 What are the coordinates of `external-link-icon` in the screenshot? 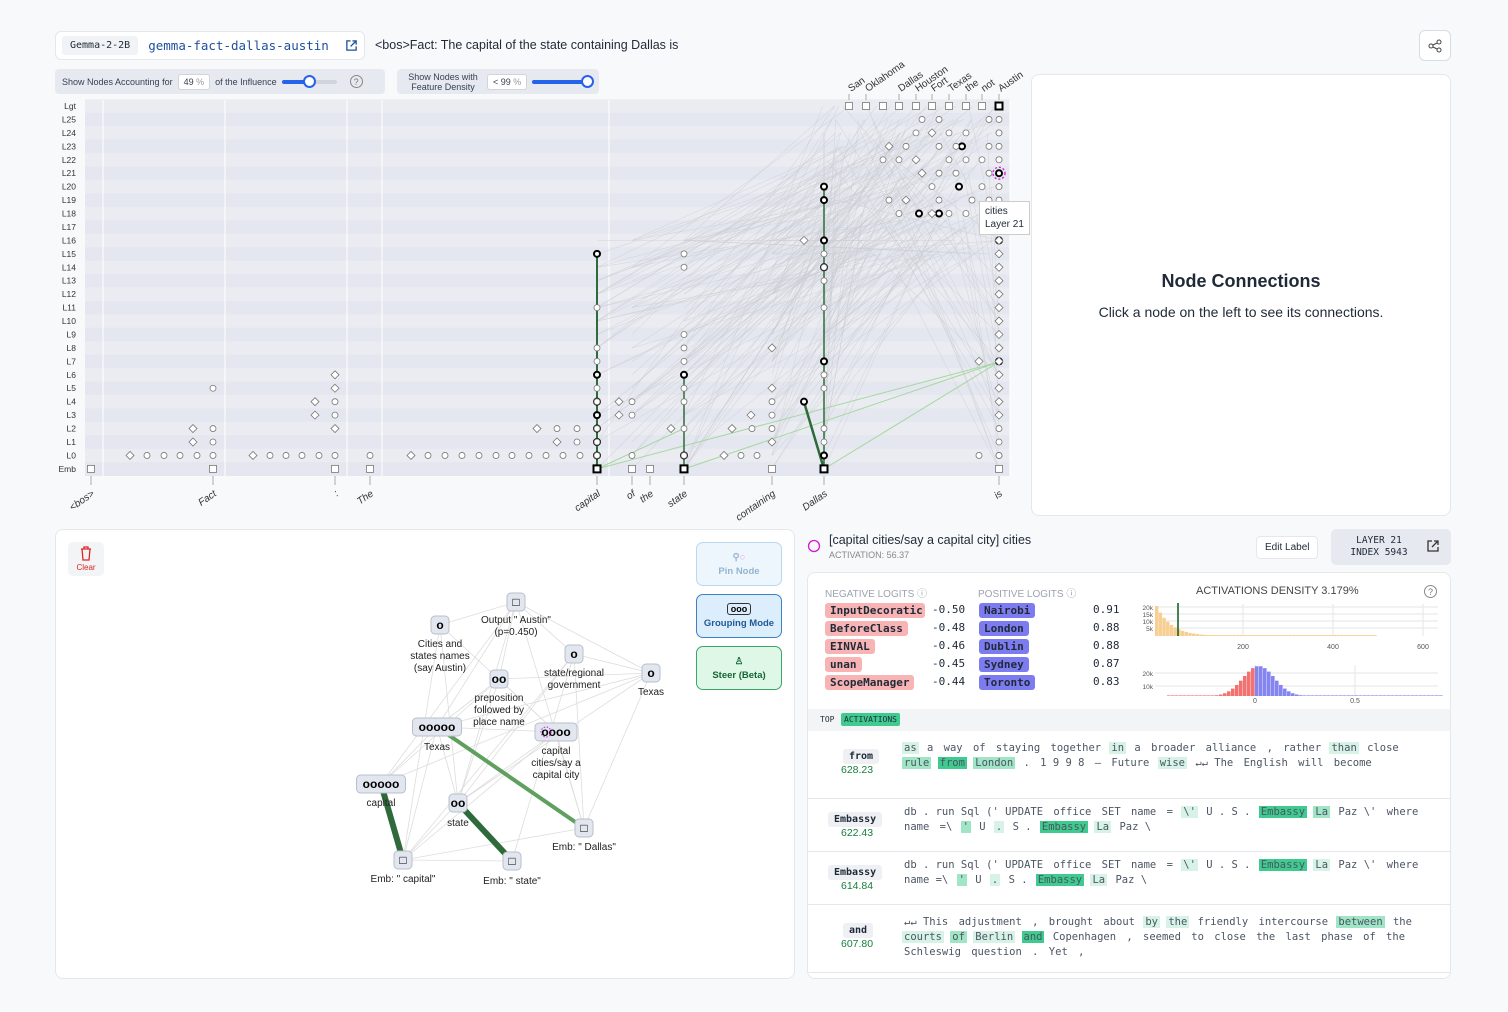 It's located at (351, 45).